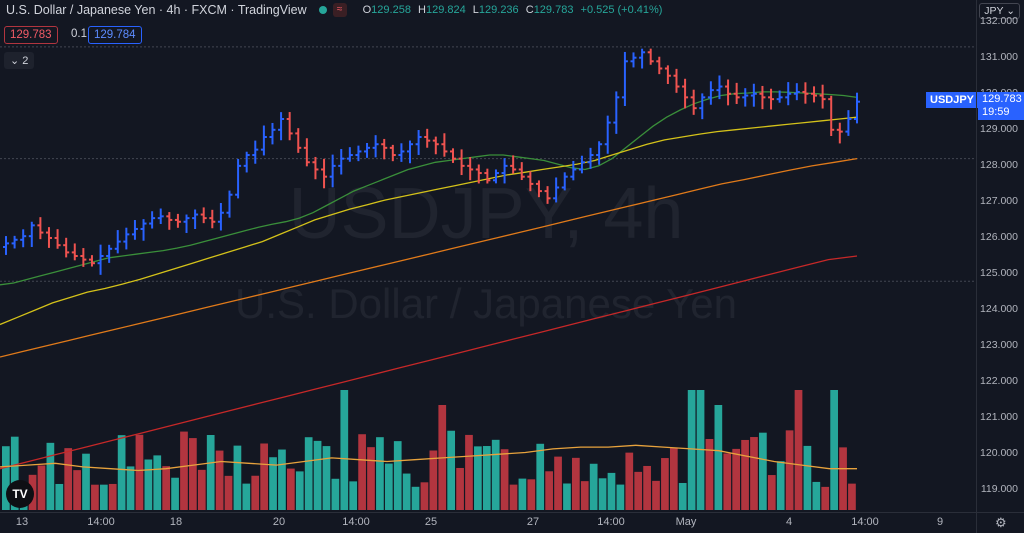  I want to click on alert-icon: ≈, so click(339, 10).